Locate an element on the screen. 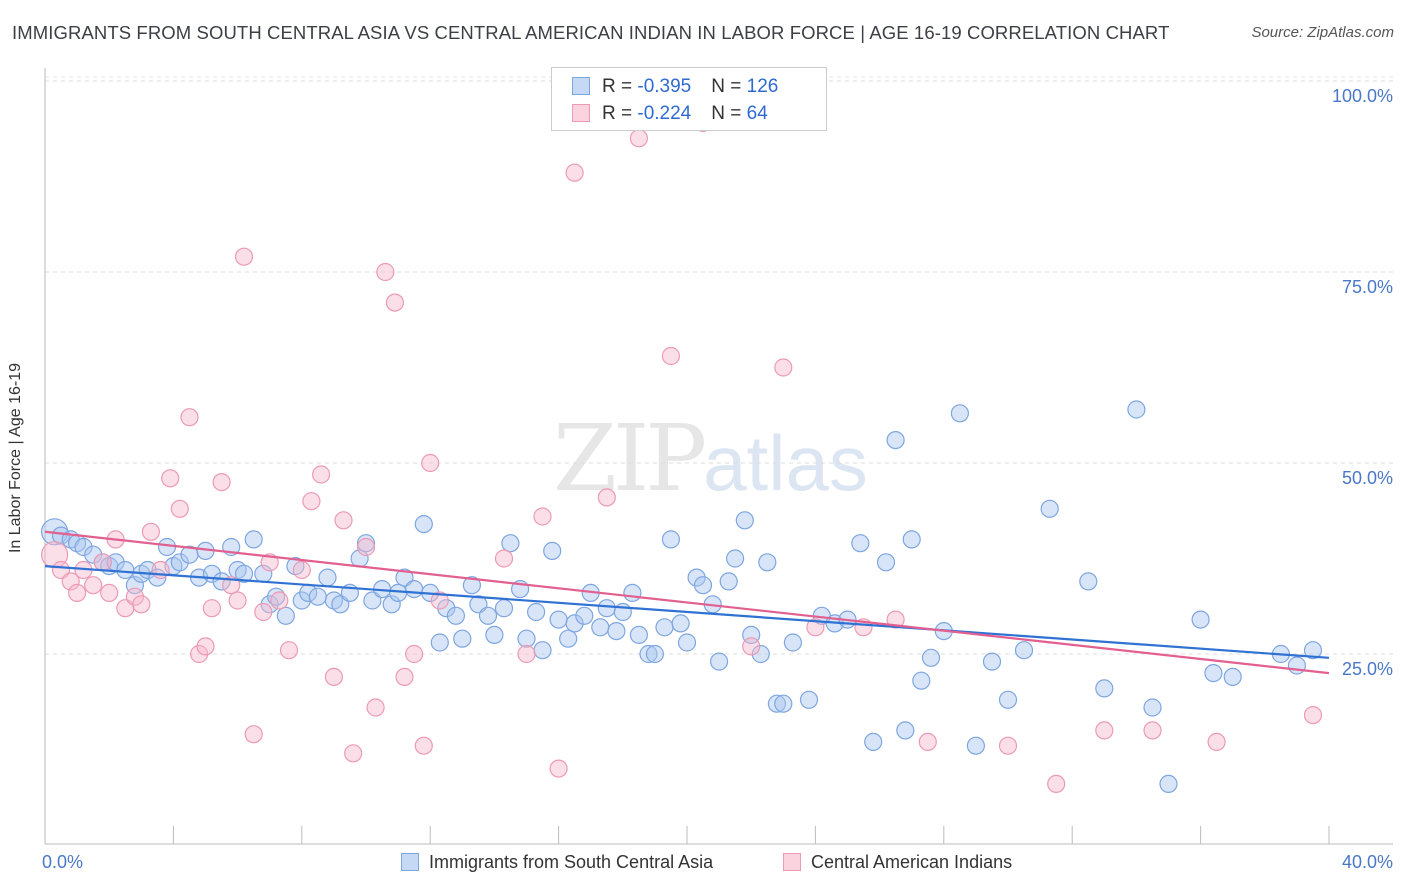 This screenshot has width=1406, height=892. y-tick-75: 75.0% is located at coordinates (1367, 287).